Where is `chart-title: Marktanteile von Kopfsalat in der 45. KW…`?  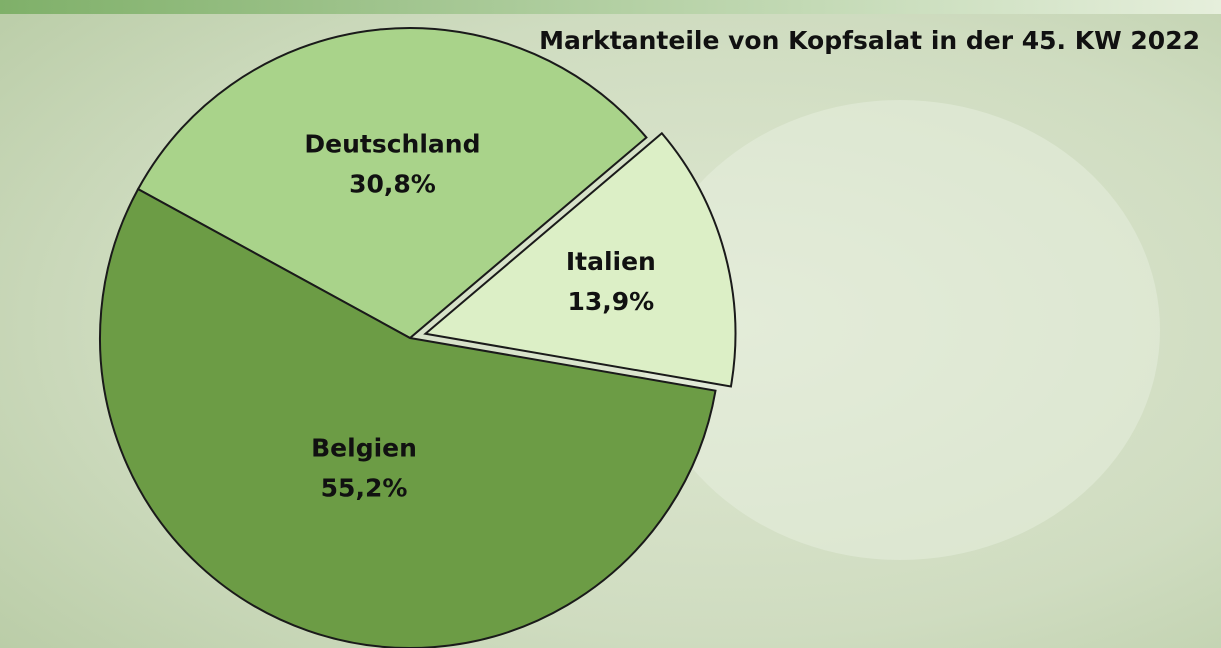 chart-title: Marktanteile von Kopfsalat in der 45. KW… is located at coordinates (869, 40).